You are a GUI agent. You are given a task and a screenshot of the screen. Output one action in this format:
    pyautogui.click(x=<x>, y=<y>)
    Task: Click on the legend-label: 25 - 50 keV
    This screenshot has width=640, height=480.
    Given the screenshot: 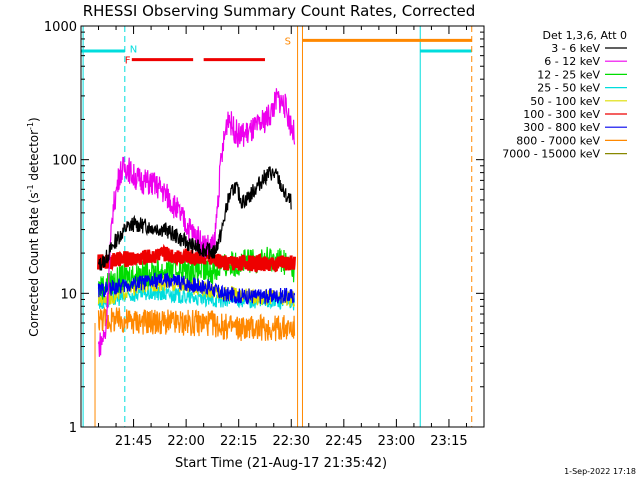 What is the action you would take?
    pyautogui.click(x=568, y=88)
    